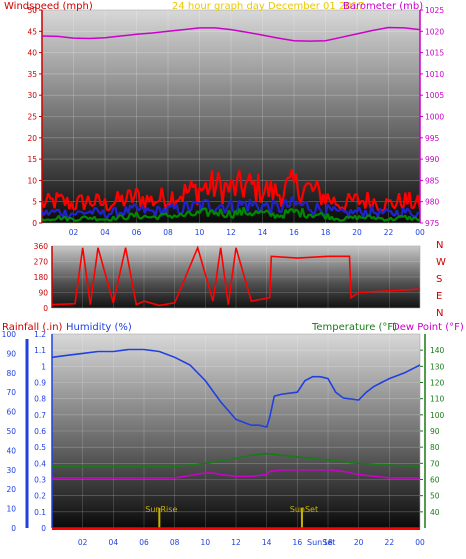 The image size is (466, 559). Describe the element at coordinates (43, 293) in the screenshot. I see `dir-left-tick-label: 90` at that location.